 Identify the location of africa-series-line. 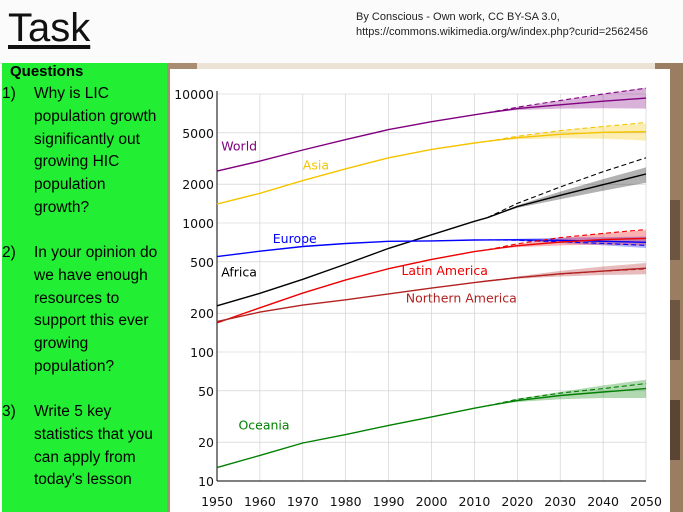
(352, 262).